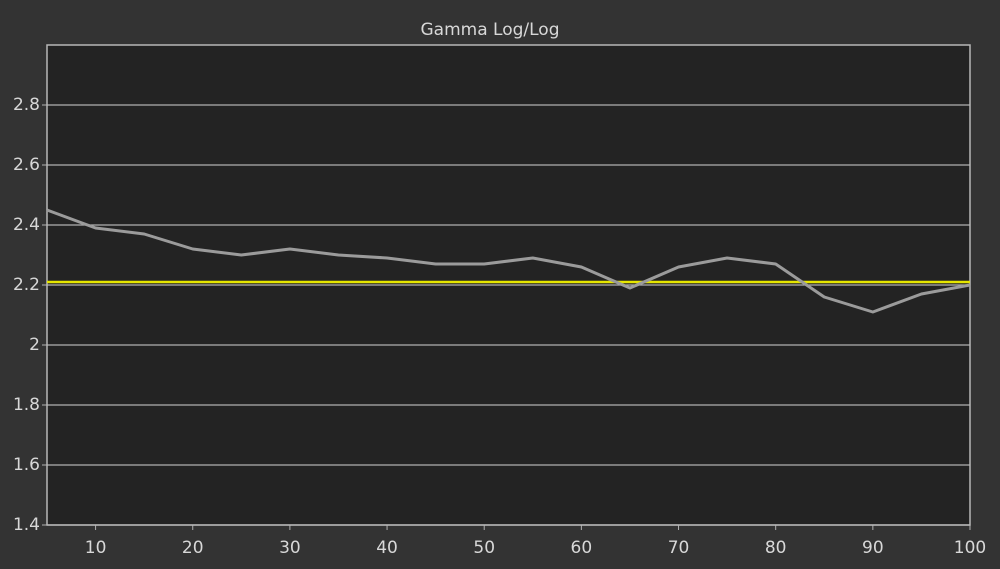  What do you see at coordinates (490, 30) in the screenshot?
I see `chart-title: Gamma Log/Log` at bounding box center [490, 30].